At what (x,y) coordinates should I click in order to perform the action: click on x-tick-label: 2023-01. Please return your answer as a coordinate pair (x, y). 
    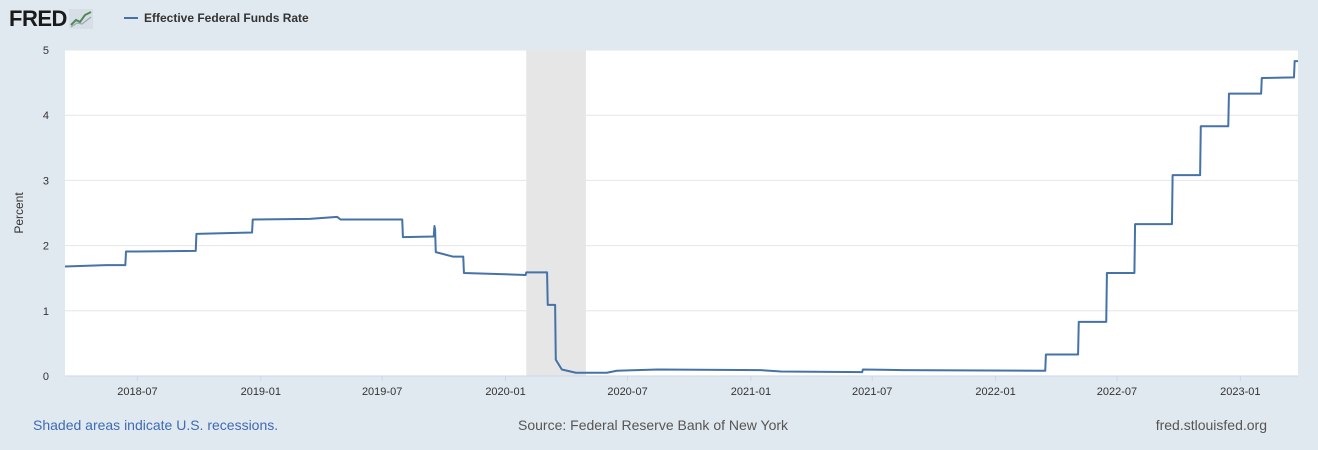
    Looking at the image, I should click on (1240, 392).